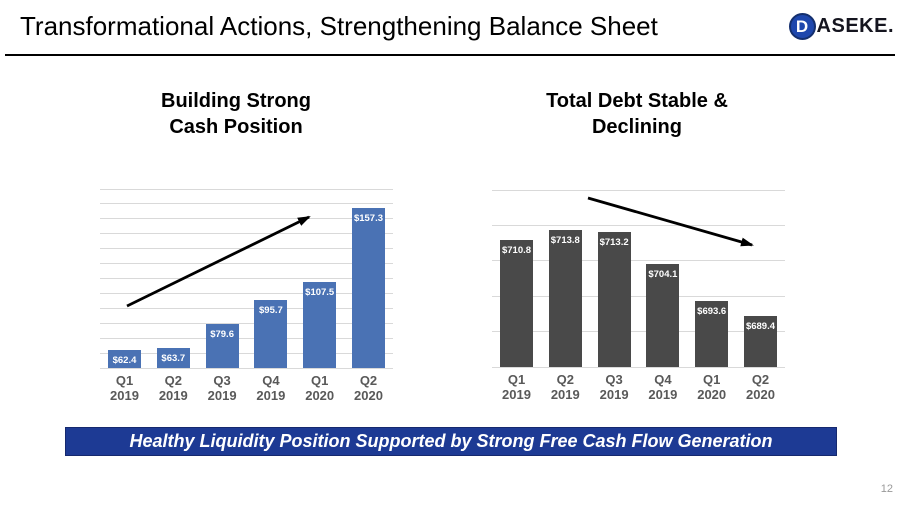  I want to click on bar-value-label: $107.5, so click(320, 293).